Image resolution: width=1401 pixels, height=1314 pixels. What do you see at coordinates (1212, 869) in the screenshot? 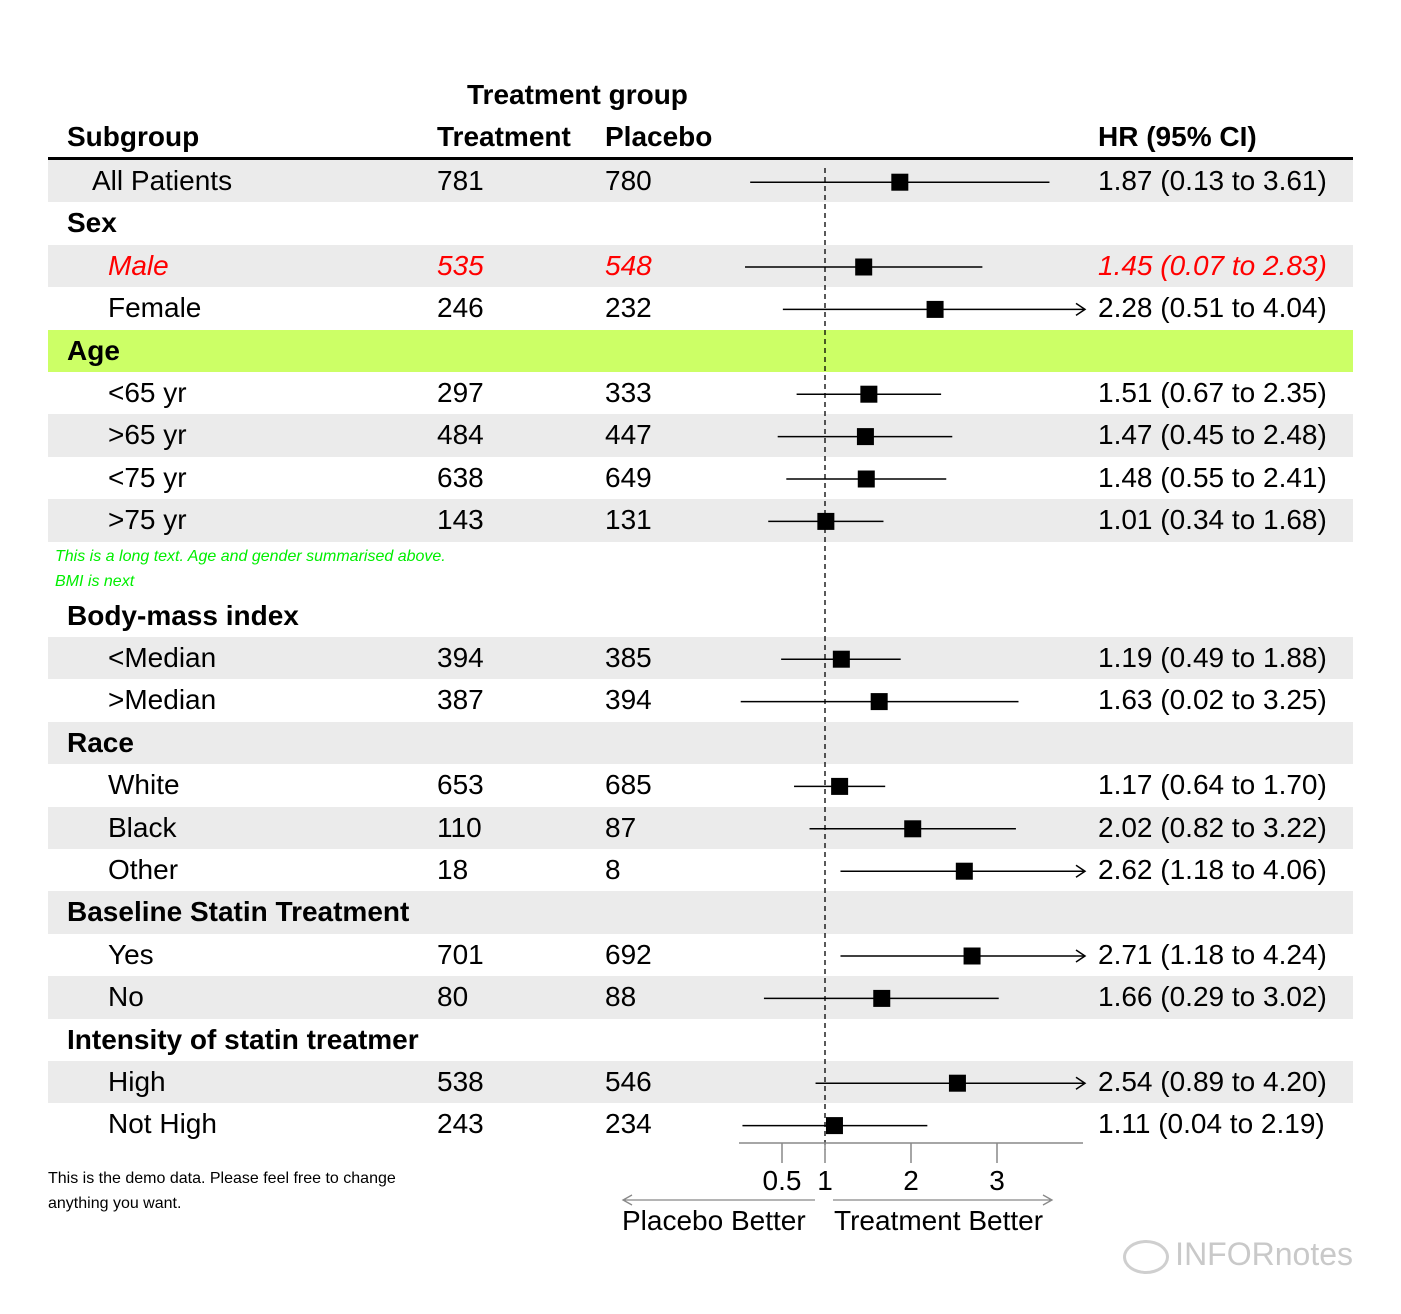
I see `hr-ci-text: 2.62 (1.18 to 4.06)` at bounding box center [1212, 869].